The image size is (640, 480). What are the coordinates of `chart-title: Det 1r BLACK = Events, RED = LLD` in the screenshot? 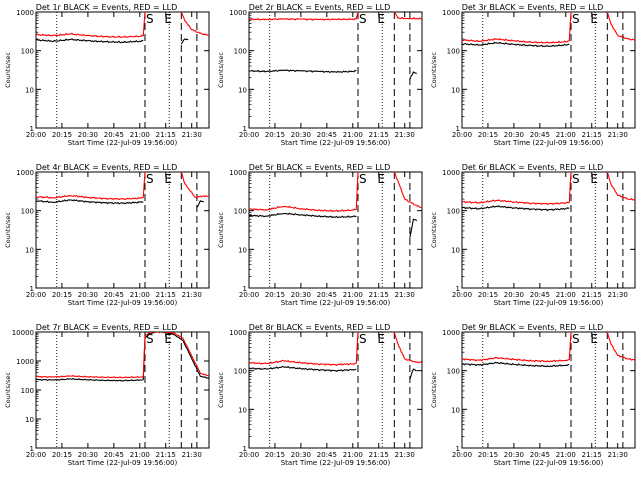 It's located at (107, 7).